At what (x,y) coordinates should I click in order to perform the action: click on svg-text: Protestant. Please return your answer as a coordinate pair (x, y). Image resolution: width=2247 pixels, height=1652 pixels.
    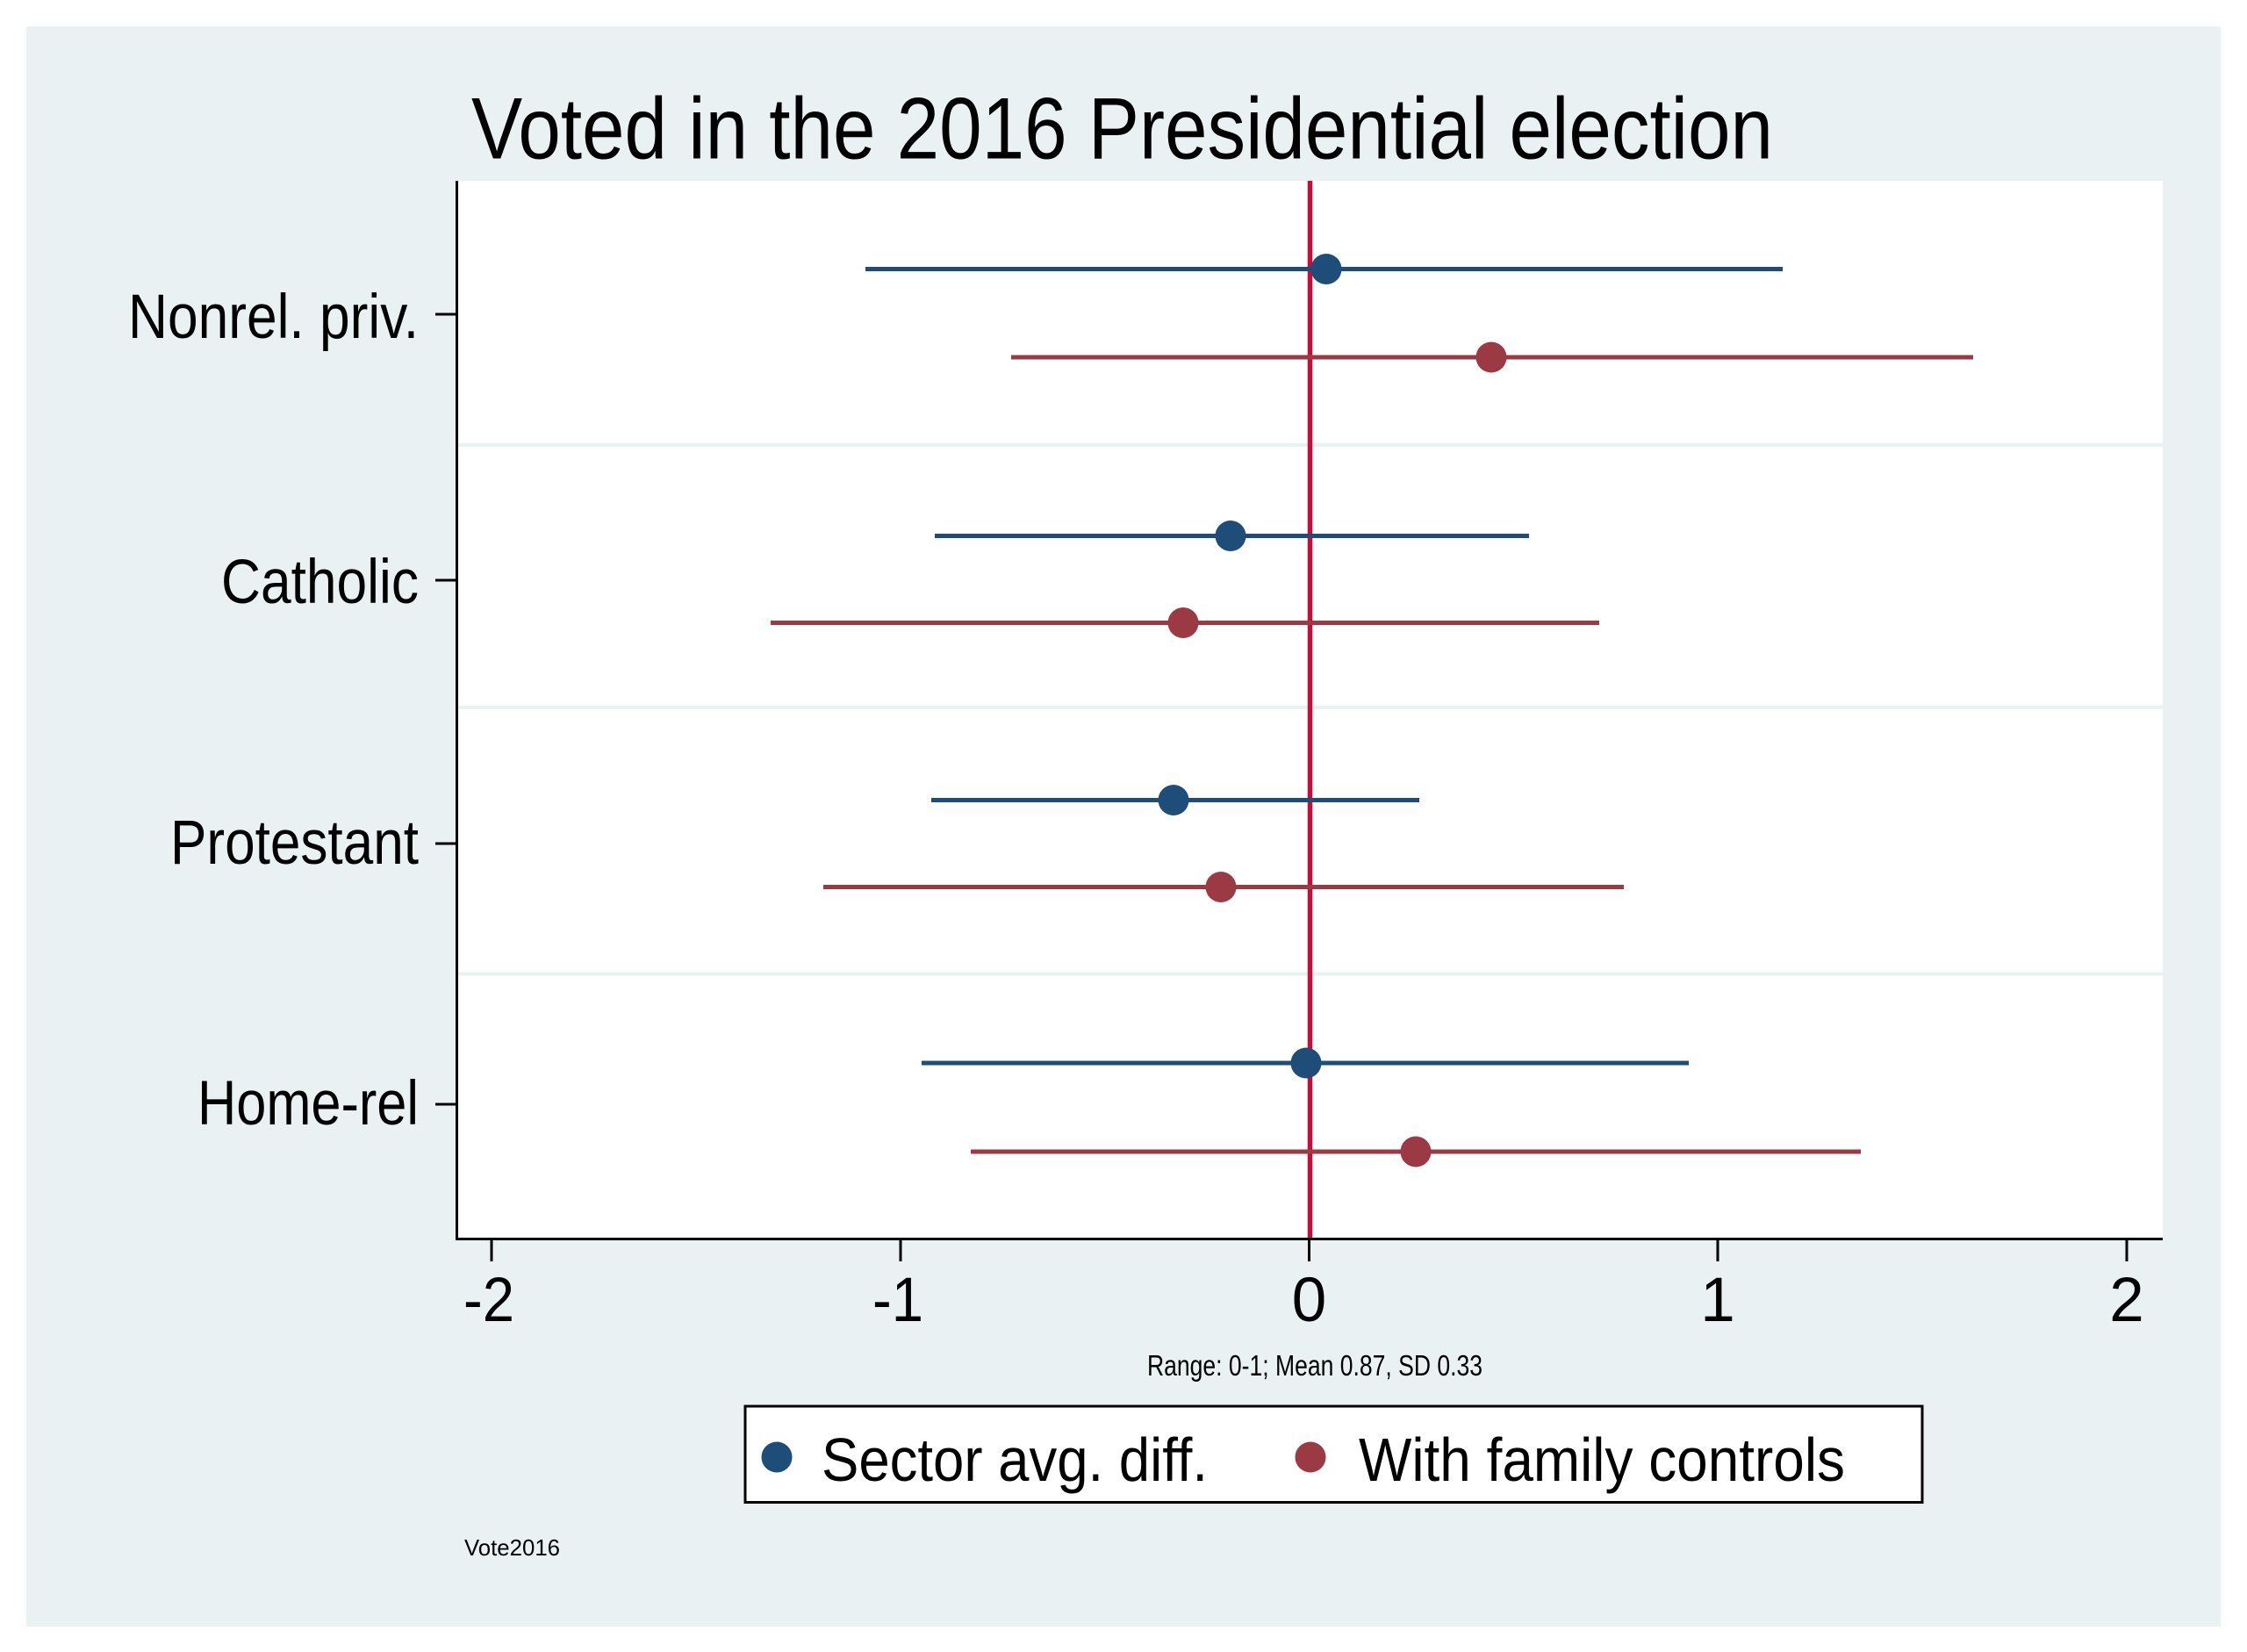
    Looking at the image, I should click on (294, 843).